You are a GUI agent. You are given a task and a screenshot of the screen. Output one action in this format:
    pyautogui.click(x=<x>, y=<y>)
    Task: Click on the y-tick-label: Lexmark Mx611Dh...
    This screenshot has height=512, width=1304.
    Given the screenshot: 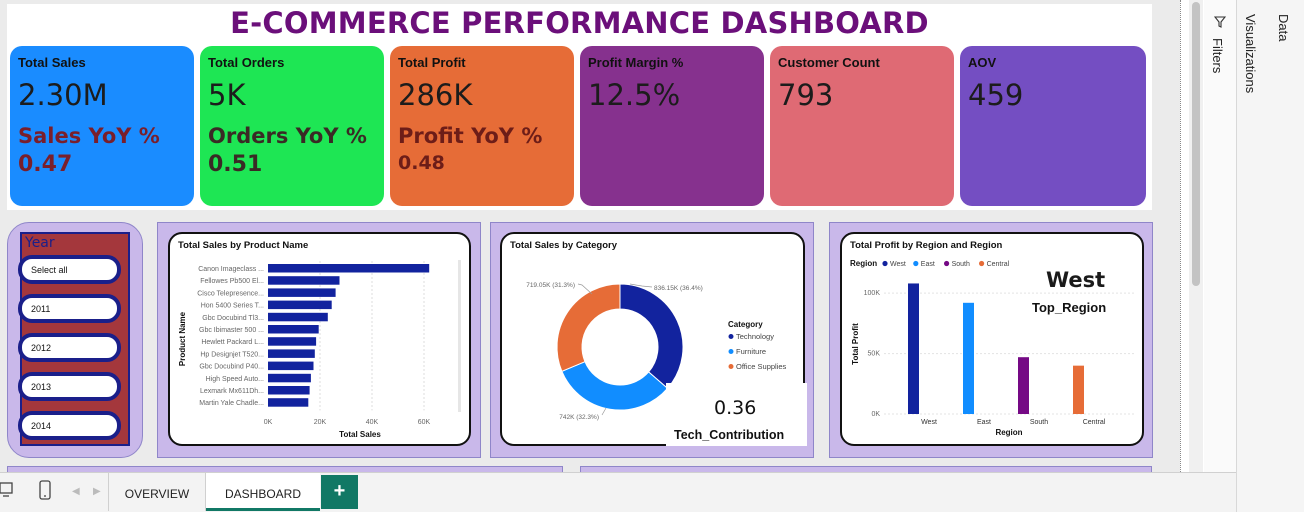 What is the action you would take?
    pyautogui.click(x=232, y=391)
    